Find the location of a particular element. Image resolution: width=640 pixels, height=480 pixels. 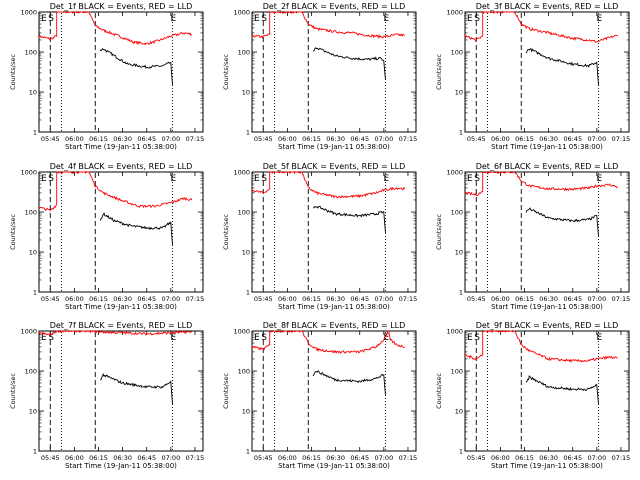

panel-title: Det_1f BLACK = Events, RED = LLD is located at coordinates (121, 6).